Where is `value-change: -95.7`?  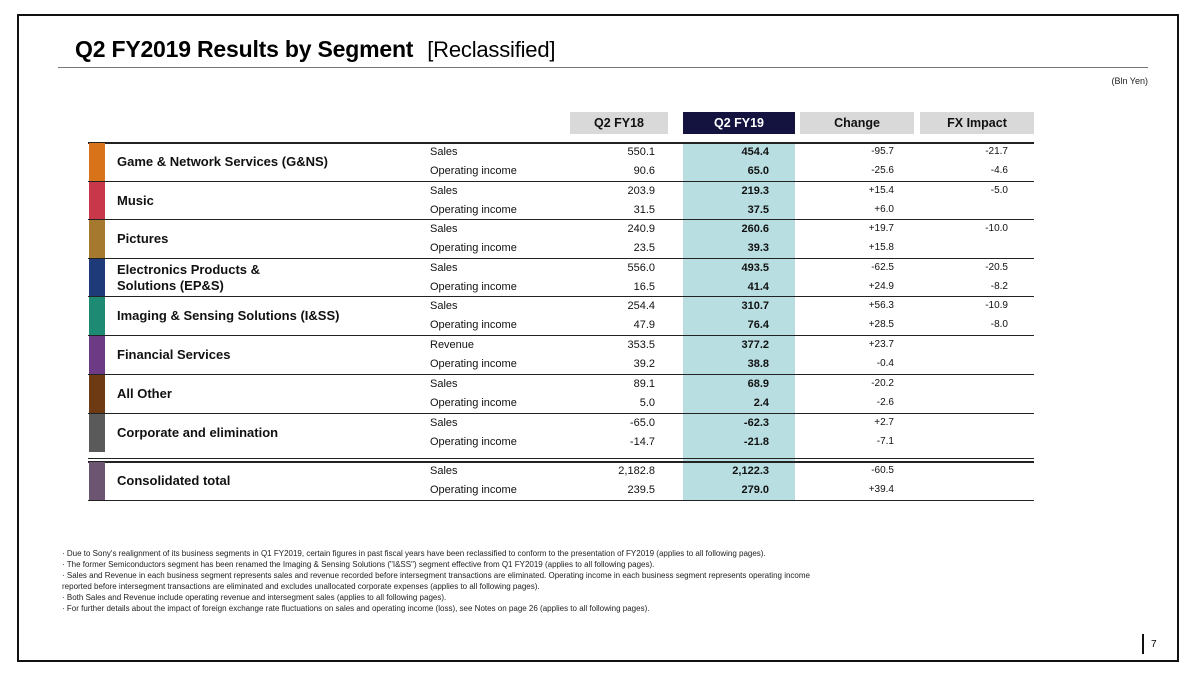 value-change: -95.7 is located at coordinates (882, 151).